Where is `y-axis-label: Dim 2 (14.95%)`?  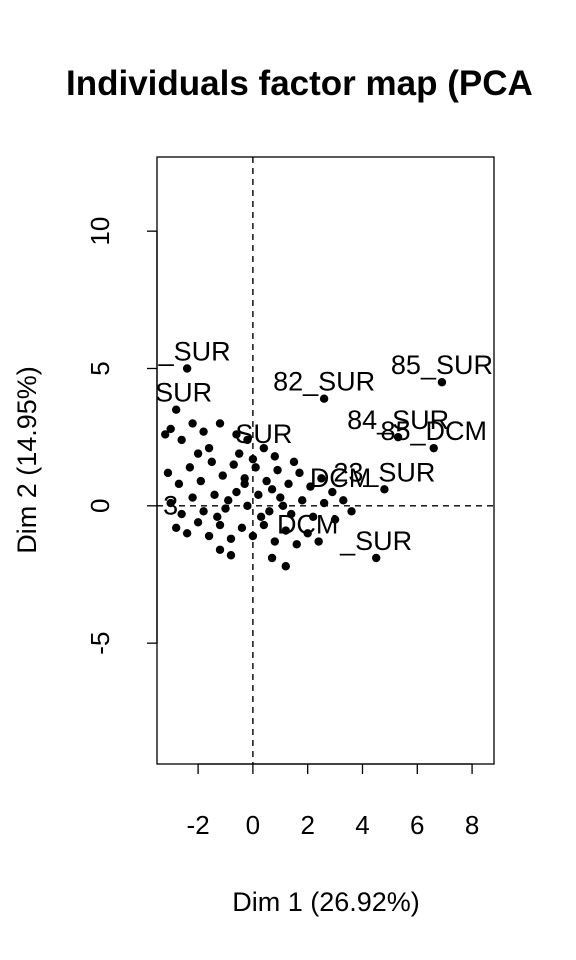
y-axis-label: Dim 2 (14.95%) is located at coordinates (27, 460).